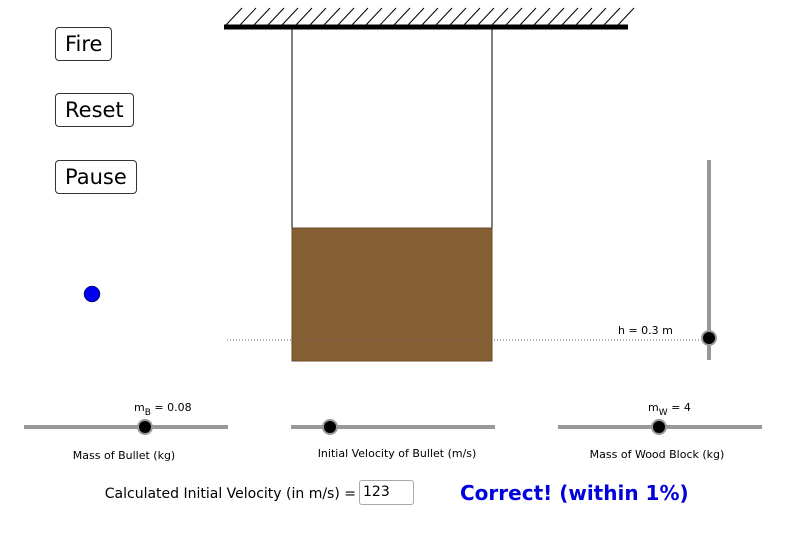  What do you see at coordinates (163, 409) in the screenshot?
I see `slider-value: mB = 0.08` at bounding box center [163, 409].